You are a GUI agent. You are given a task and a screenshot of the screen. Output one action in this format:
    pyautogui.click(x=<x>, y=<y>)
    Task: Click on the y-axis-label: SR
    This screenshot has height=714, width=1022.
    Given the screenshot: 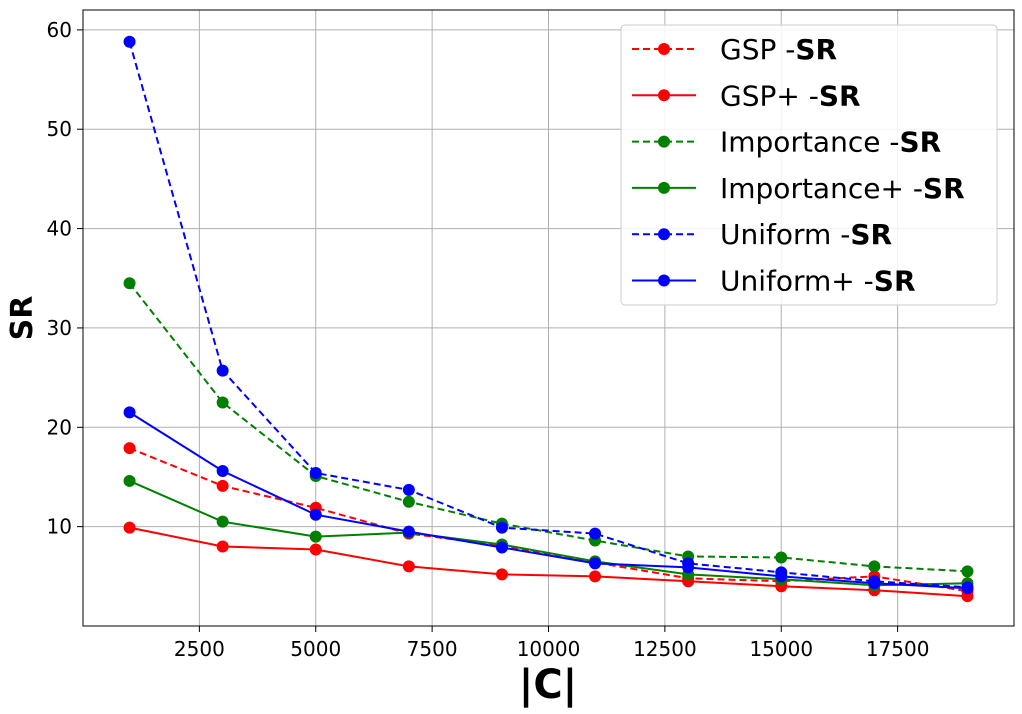 What is the action you would take?
    pyautogui.click(x=22, y=318)
    